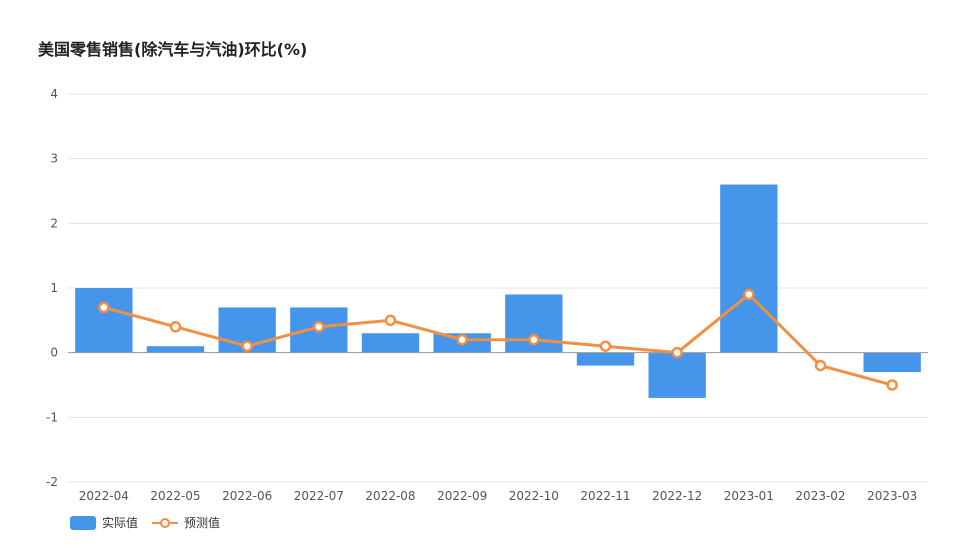 The width and height of the screenshot is (960, 553). Describe the element at coordinates (175, 496) in the screenshot. I see `x-tick-label: 2022-05` at that location.